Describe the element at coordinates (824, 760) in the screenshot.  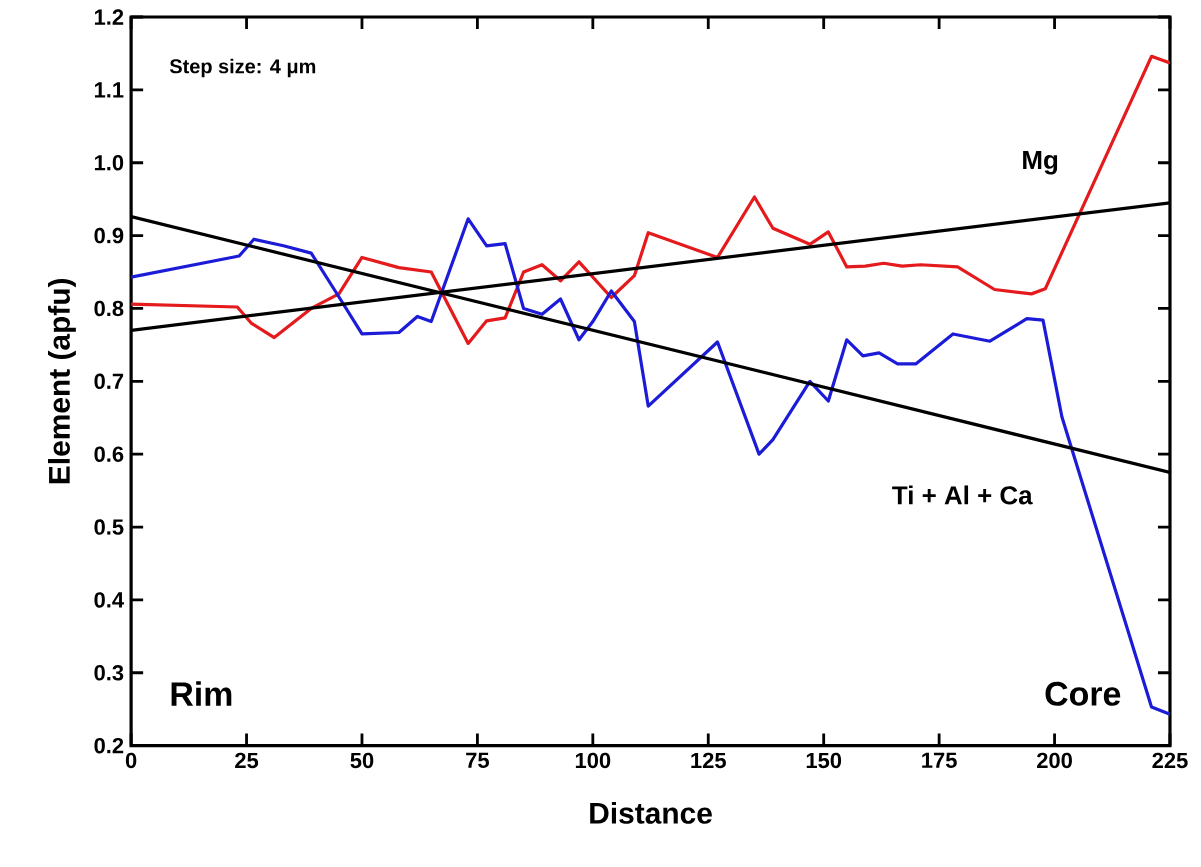
I see `x-tick-label: 150` at that location.